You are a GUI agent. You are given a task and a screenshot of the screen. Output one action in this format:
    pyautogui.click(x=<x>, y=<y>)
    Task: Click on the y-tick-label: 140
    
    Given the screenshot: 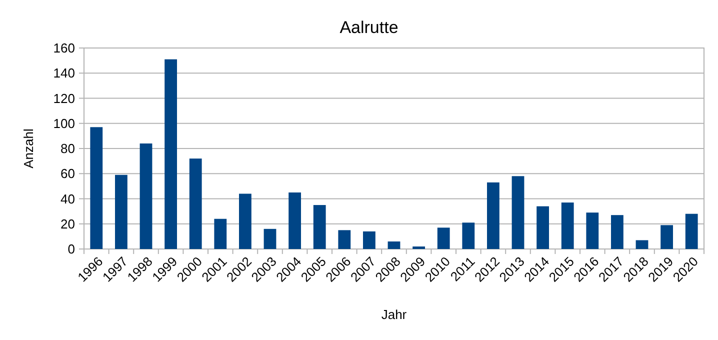 What is the action you would take?
    pyautogui.click(x=64, y=73)
    